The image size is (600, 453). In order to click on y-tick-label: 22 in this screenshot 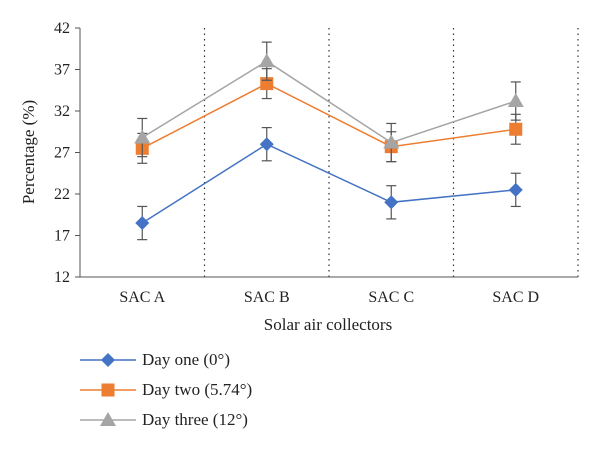, I will do `click(62, 194)`.